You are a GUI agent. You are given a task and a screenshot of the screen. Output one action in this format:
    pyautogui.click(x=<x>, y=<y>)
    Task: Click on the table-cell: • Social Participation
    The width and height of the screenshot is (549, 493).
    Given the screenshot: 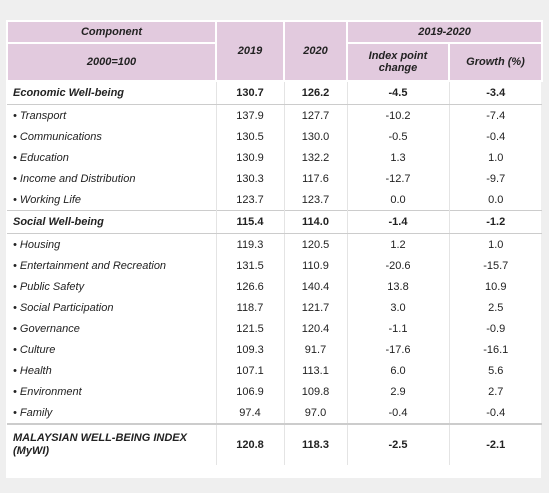 What is the action you would take?
    pyautogui.click(x=63, y=307)
    